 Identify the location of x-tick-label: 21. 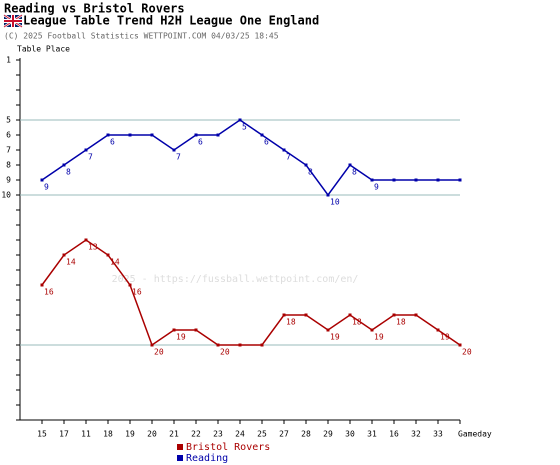
(174, 434).